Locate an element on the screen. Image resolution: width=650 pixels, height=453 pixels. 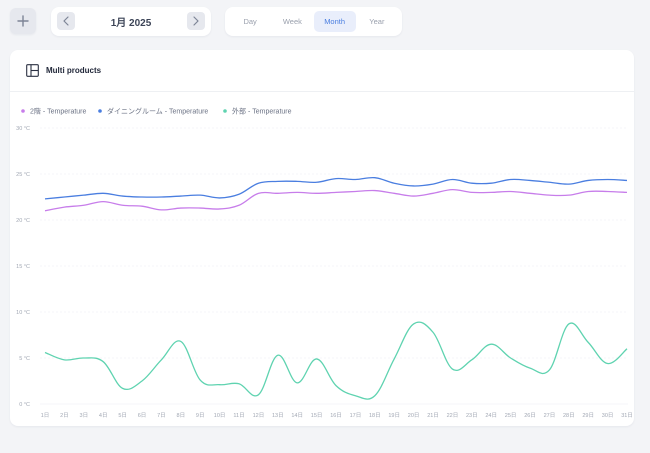
x-tick-label: 16日 is located at coordinates (336, 415).